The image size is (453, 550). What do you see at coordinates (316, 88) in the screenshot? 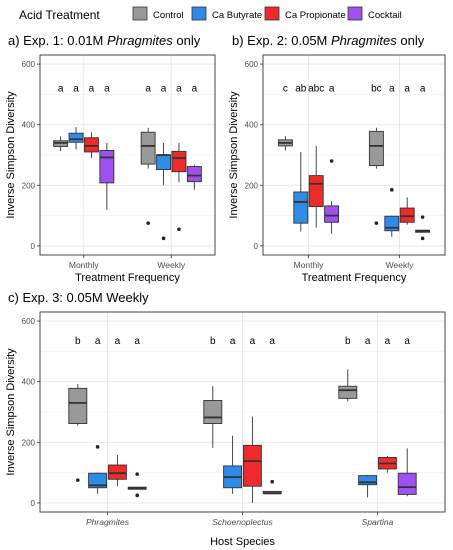
I see `significance-letter: abc` at bounding box center [316, 88].